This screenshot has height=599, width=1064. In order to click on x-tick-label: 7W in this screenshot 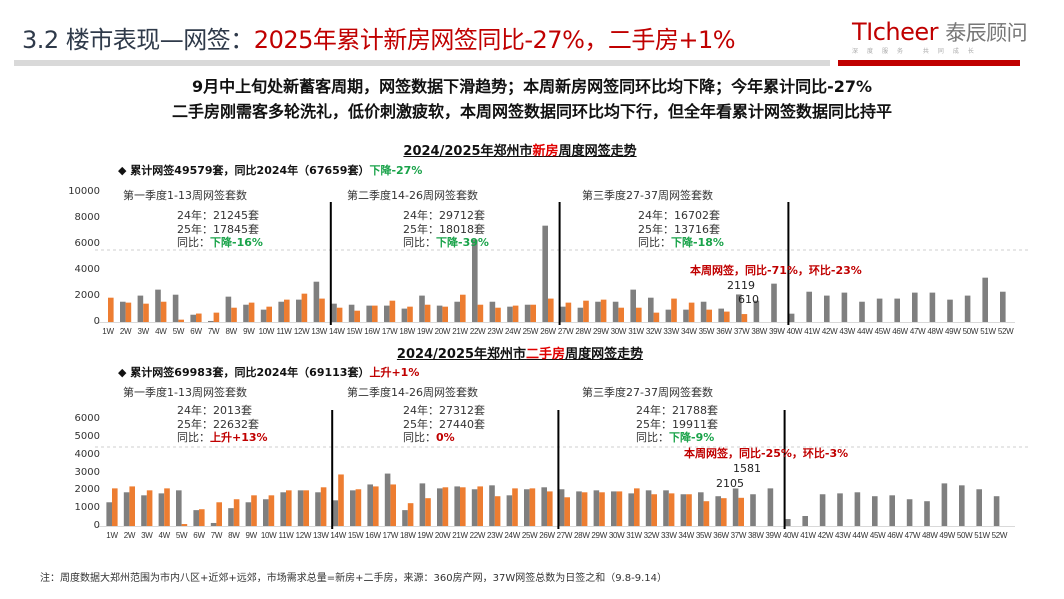, I will do `click(213, 331)`.